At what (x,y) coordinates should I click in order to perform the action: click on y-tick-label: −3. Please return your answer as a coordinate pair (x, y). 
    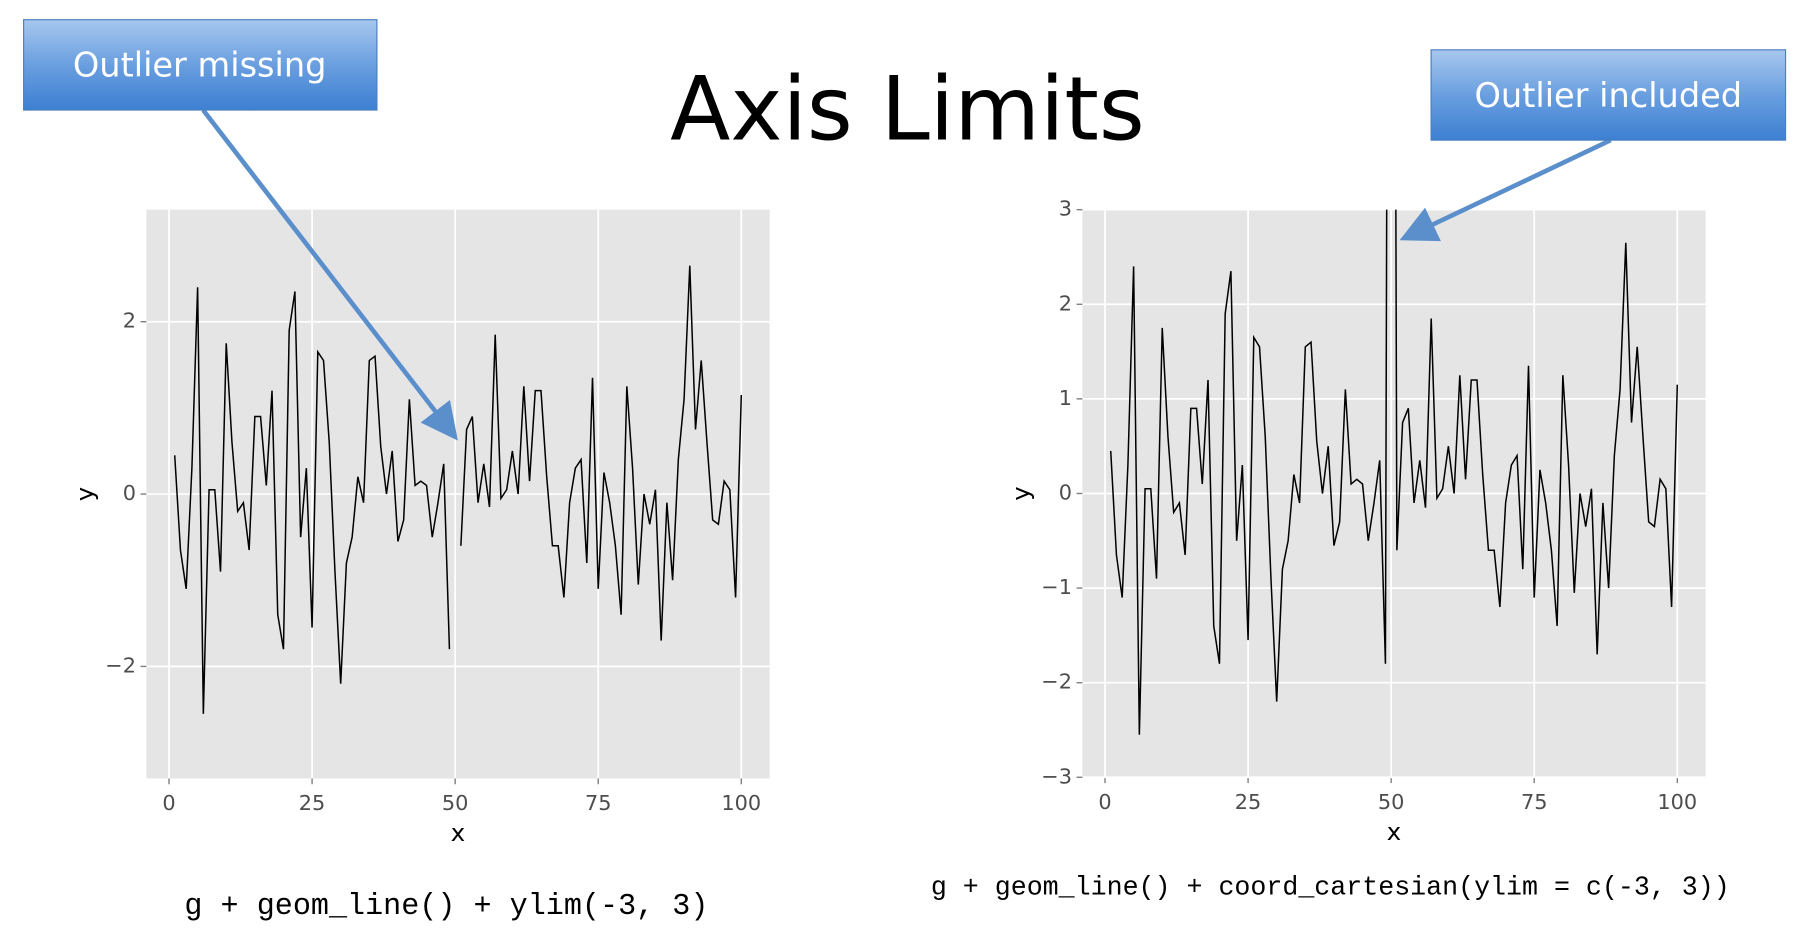
    Looking at the image, I should click on (1056, 776).